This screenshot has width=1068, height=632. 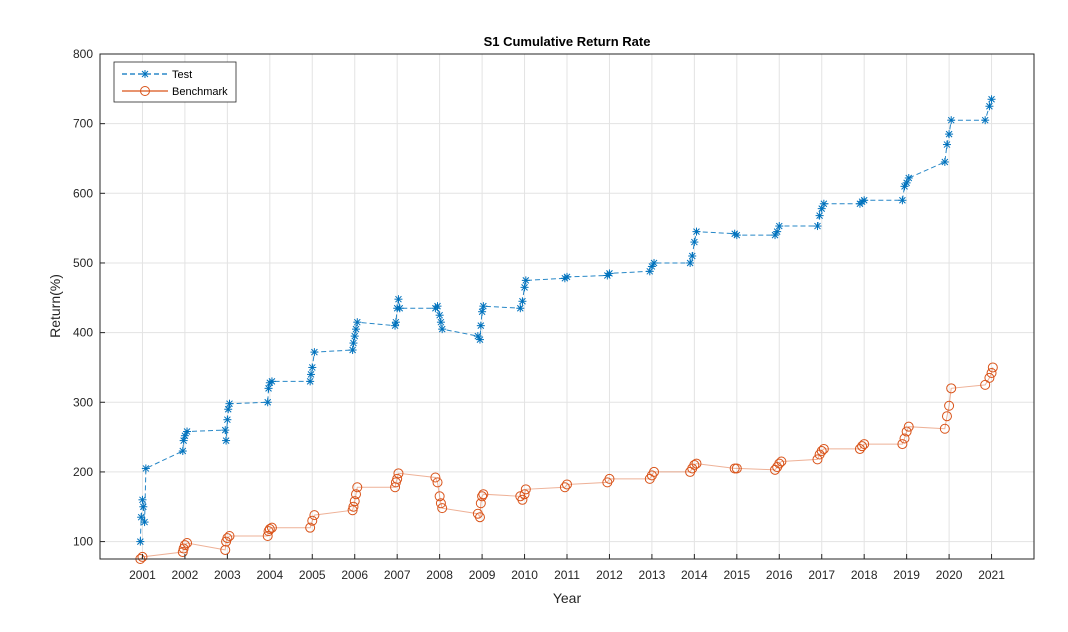 I want to click on y-tick-label: 600, so click(x=83, y=193).